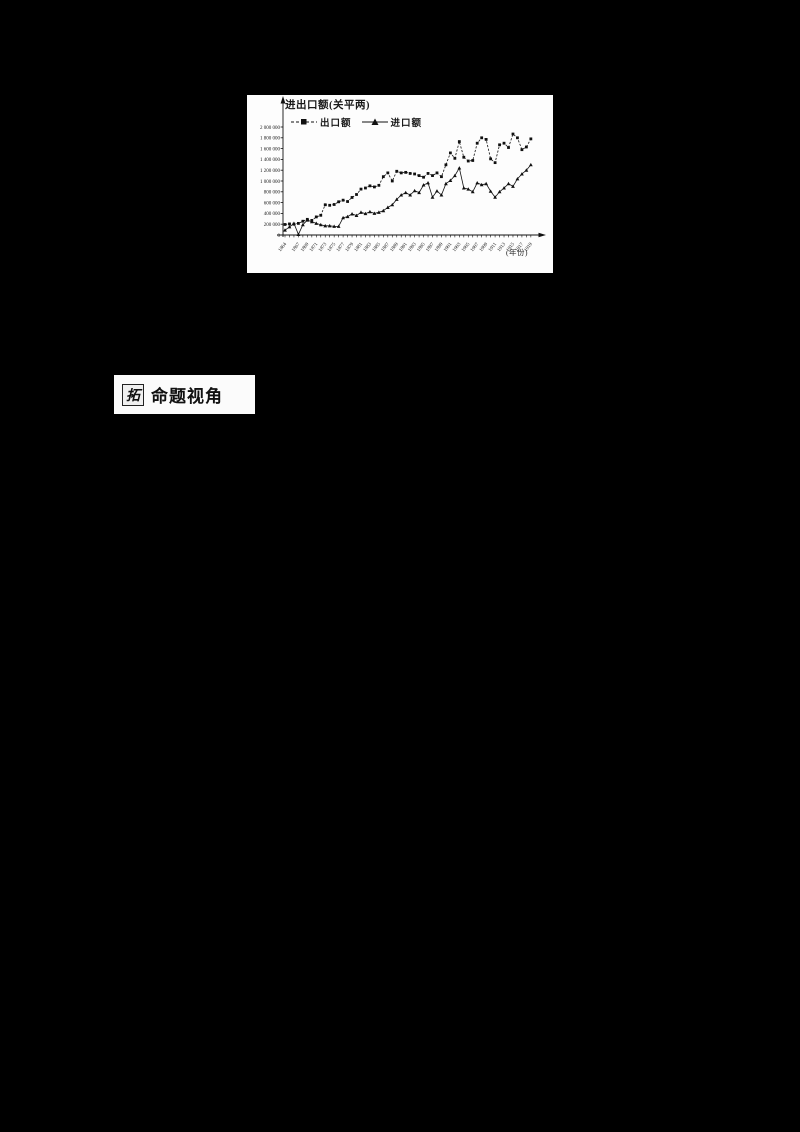 This screenshot has width=800, height=1132. I want to click on svg-text: 1889, so click(395, 247).